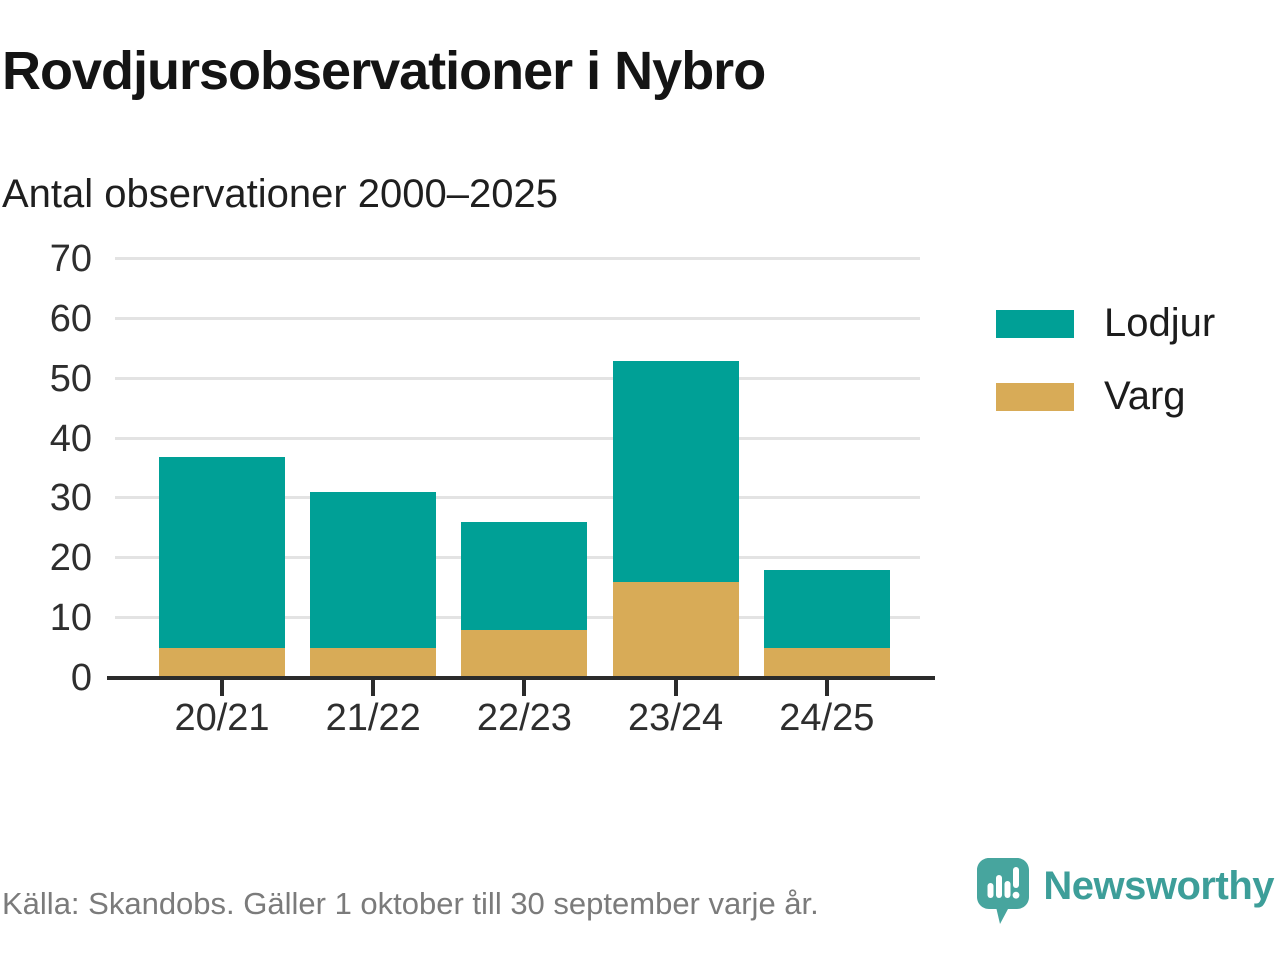 This screenshot has width=1280, height=960. Describe the element at coordinates (826, 688) in the screenshot. I see `x-tick-24/25` at that location.